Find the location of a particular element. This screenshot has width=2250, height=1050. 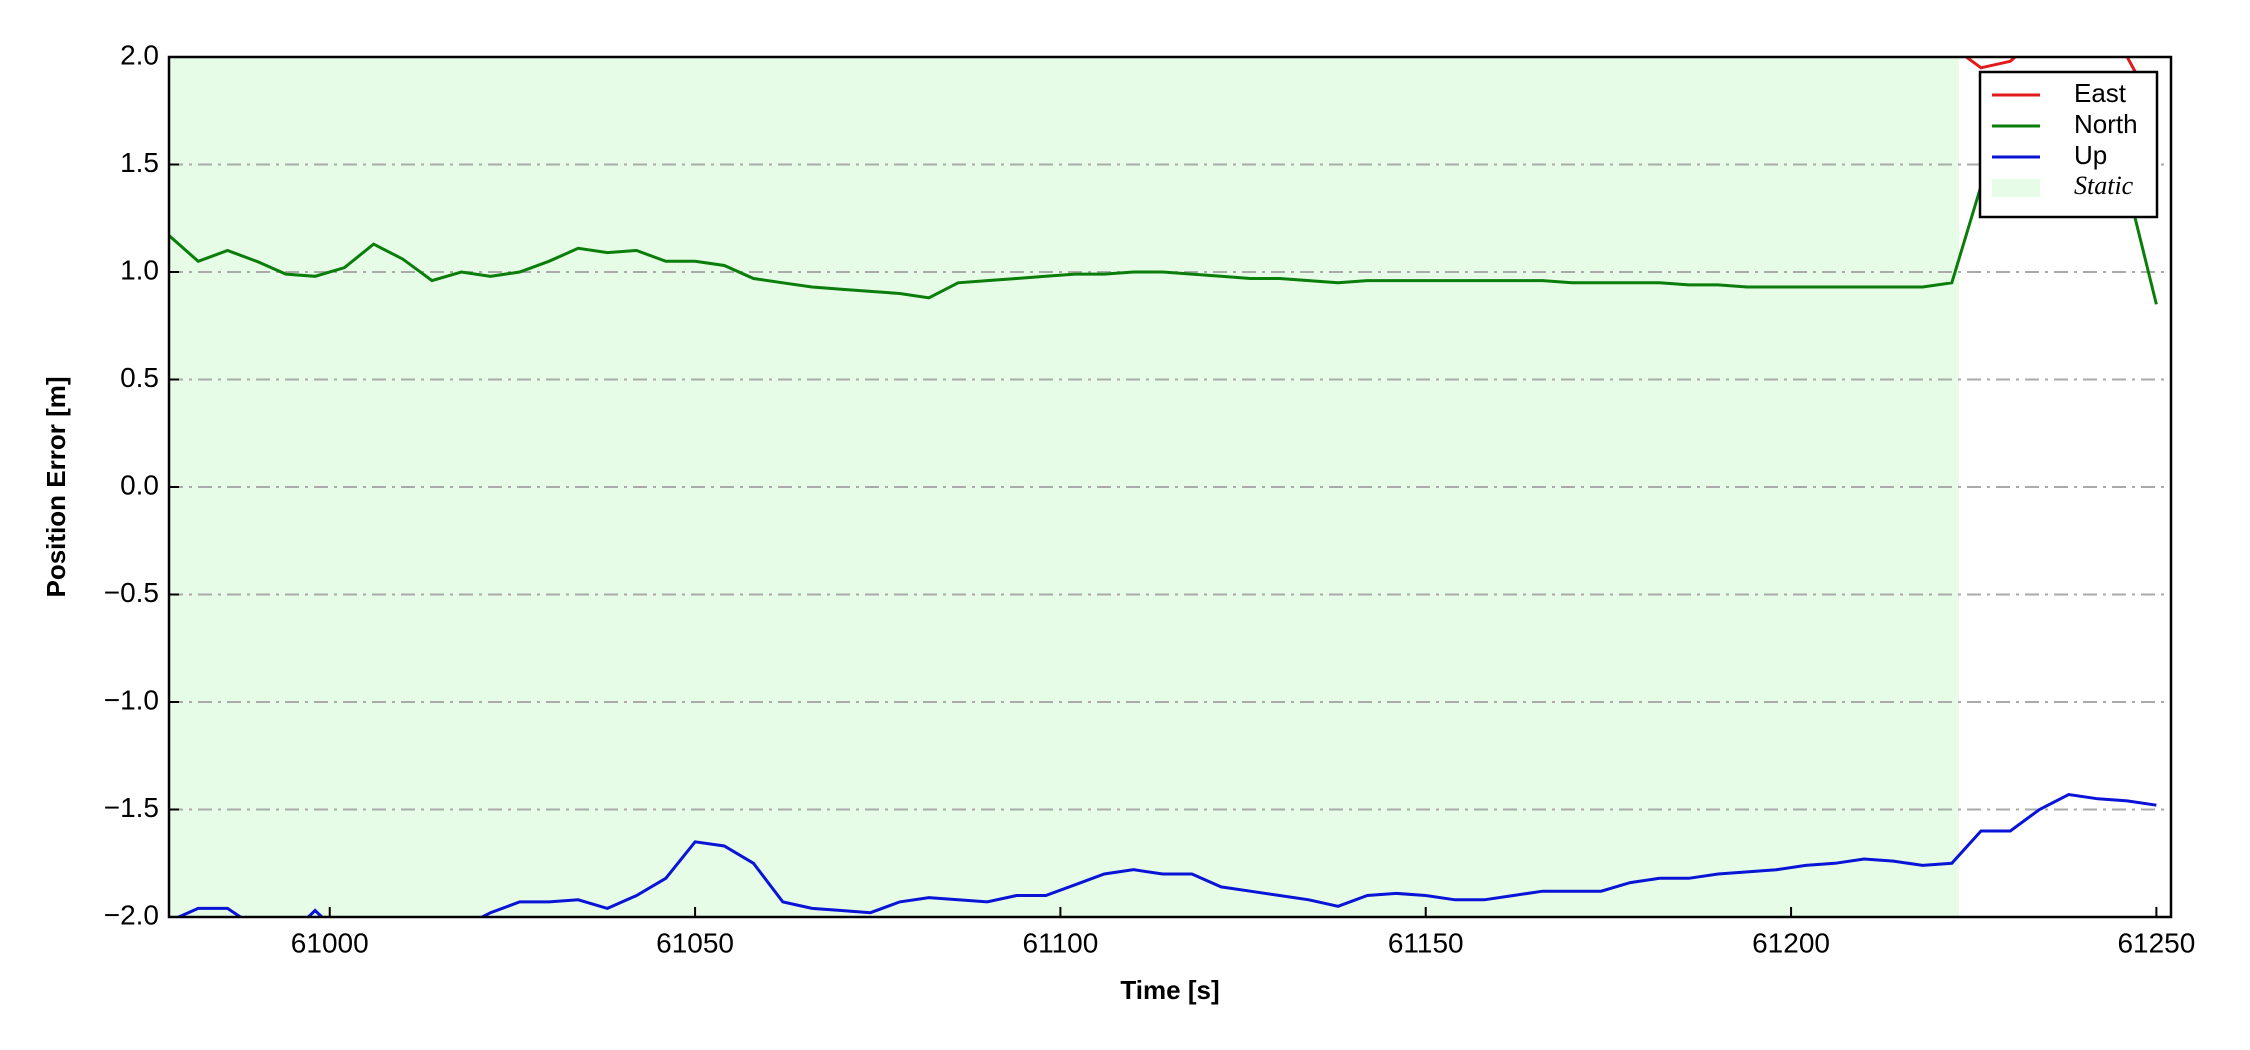

y-tick-label: 2.0 is located at coordinates (139, 54).